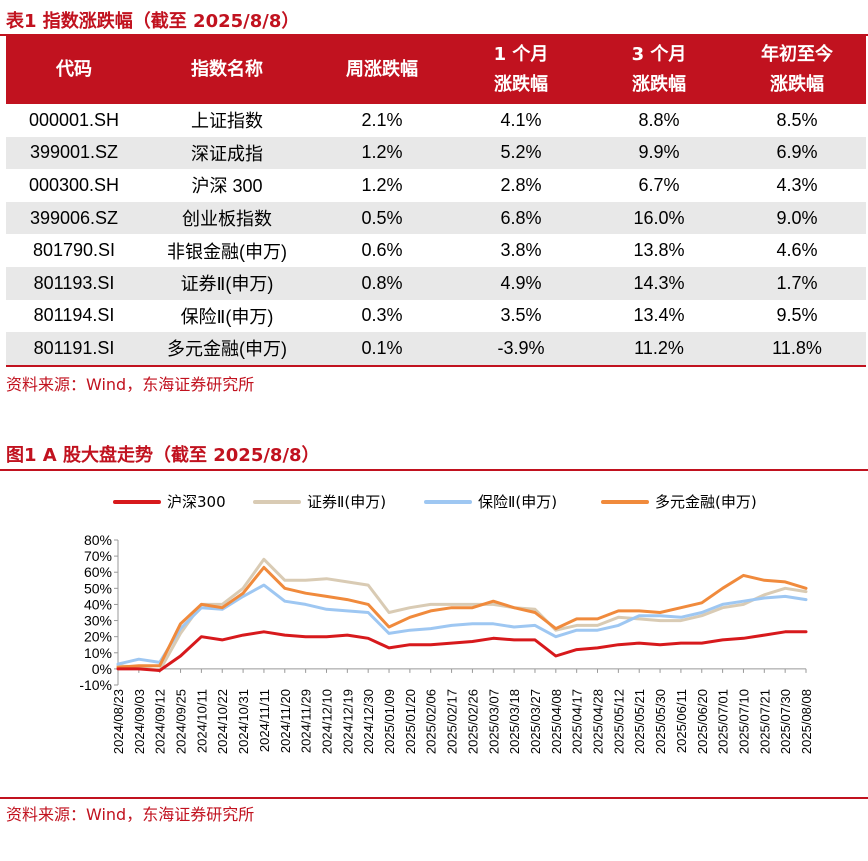  What do you see at coordinates (382, 349) in the screenshot?
I see `cell-col-week: 0.1%` at bounding box center [382, 349].